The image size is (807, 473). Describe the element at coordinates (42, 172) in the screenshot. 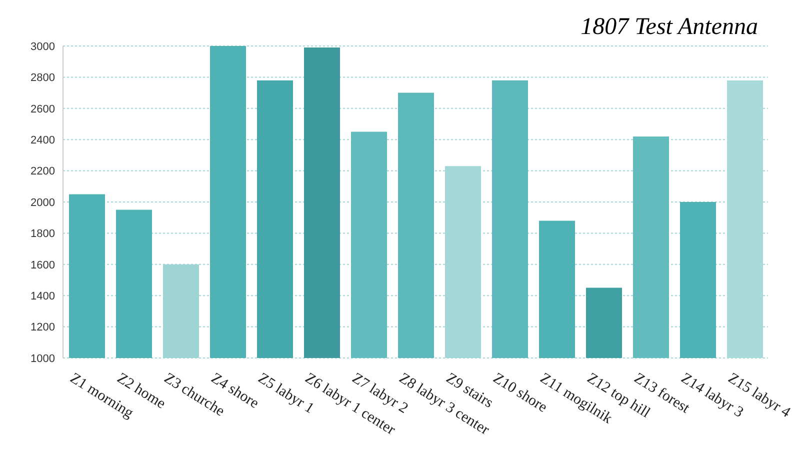

I see `y-tick-label: 2200` at that location.